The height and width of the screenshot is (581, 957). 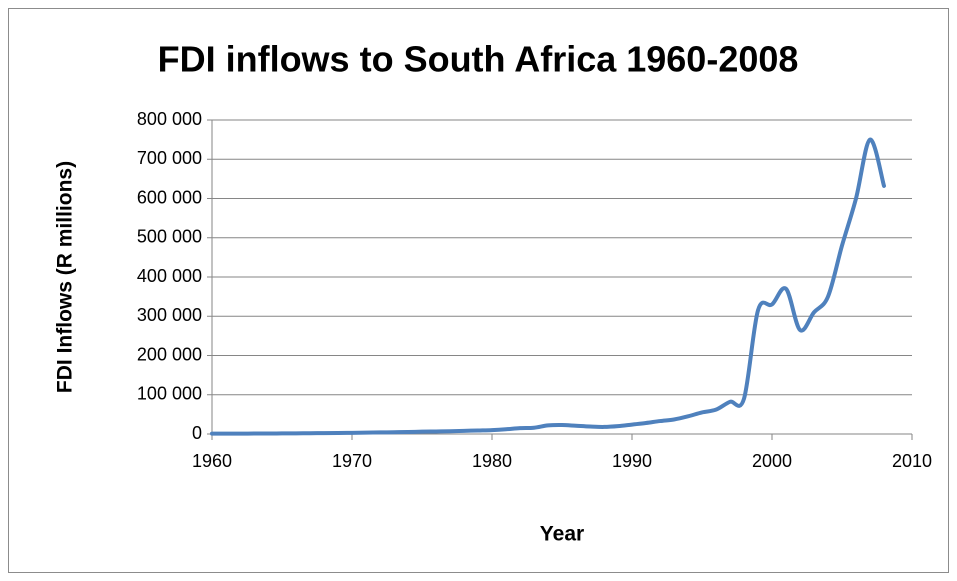 What do you see at coordinates (169, 315) in the screenshot?
I see `y-tick-label: 300 000` at bounding box center [169, 315].